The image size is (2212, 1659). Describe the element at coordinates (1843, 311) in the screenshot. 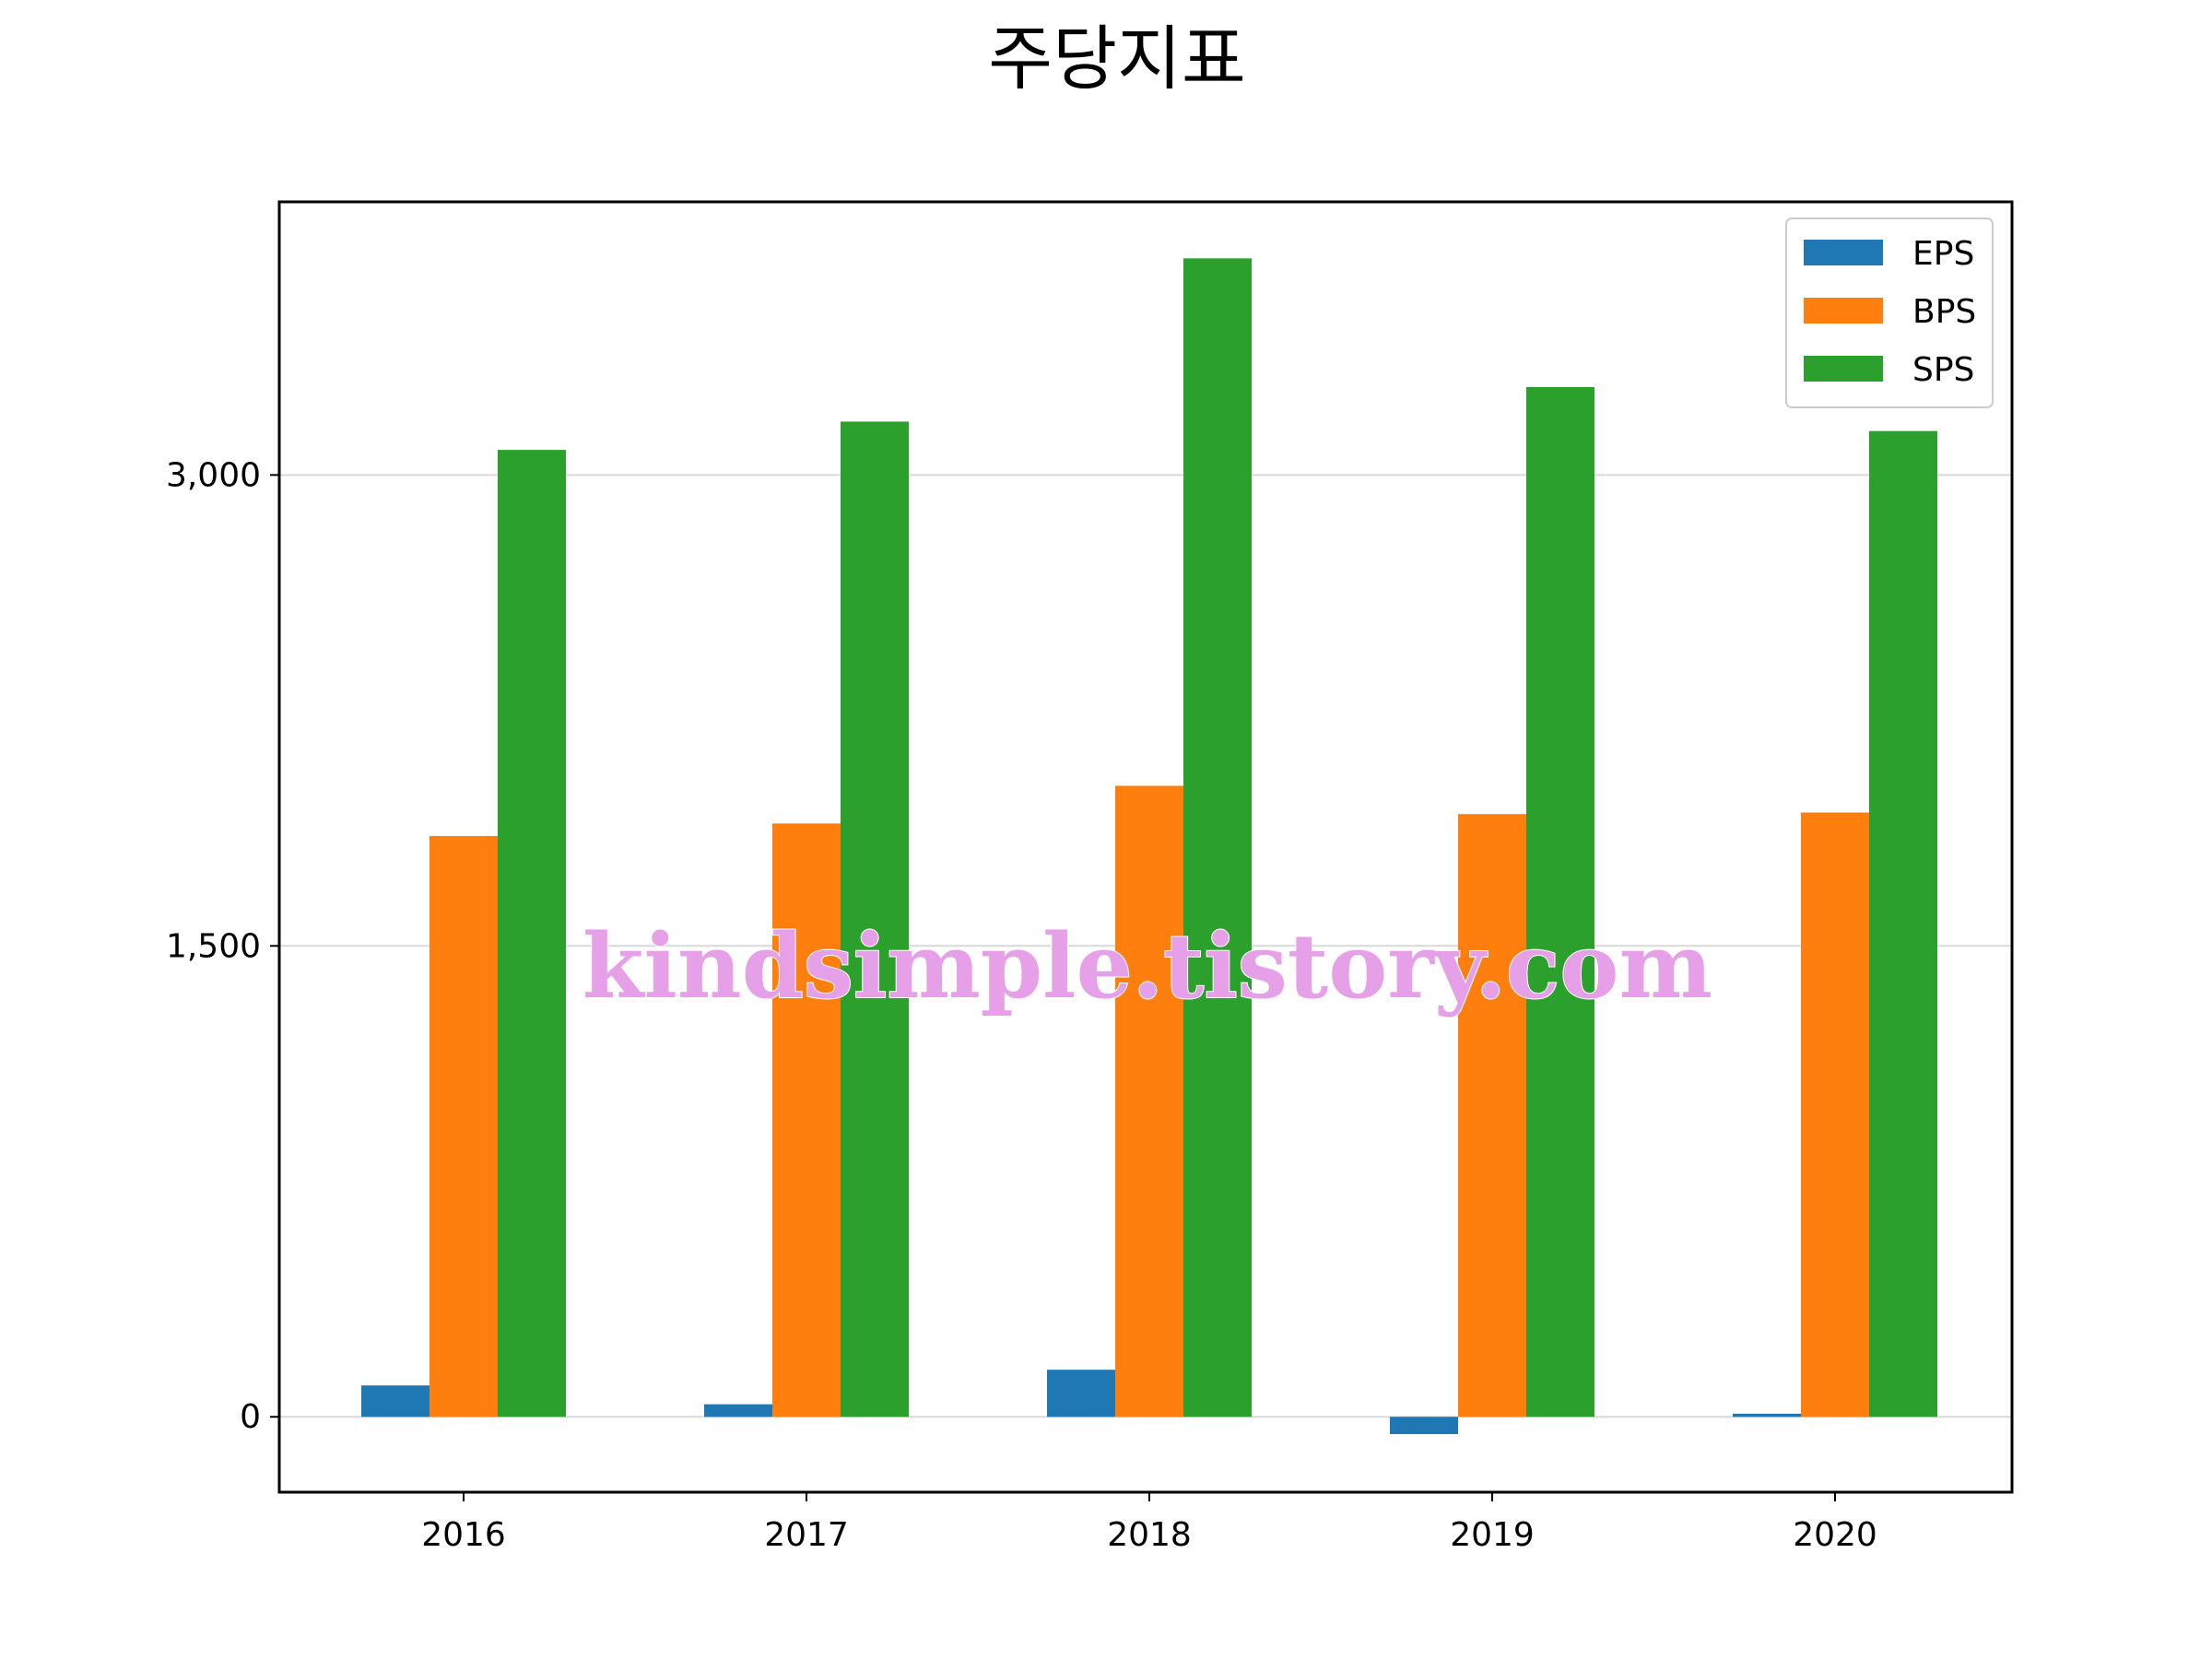

I see `legend-swatch-bps` at that location.